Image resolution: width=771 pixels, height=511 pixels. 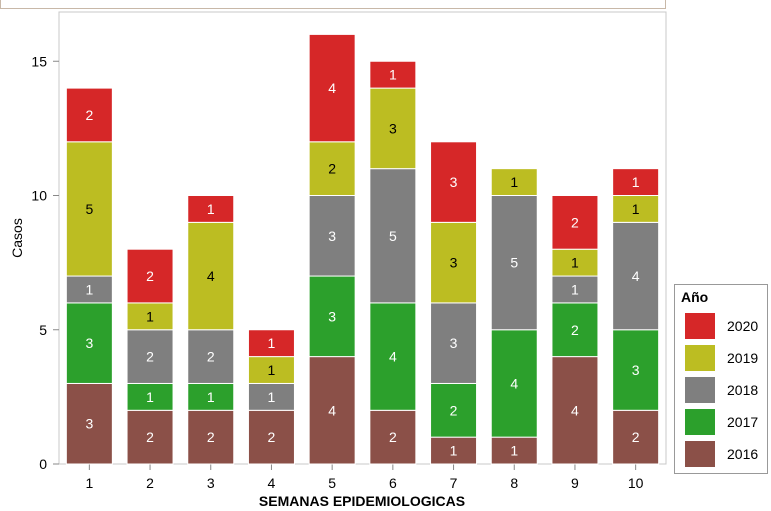 I want to click on y-tick-label: 5, so click(x=43, y=330).